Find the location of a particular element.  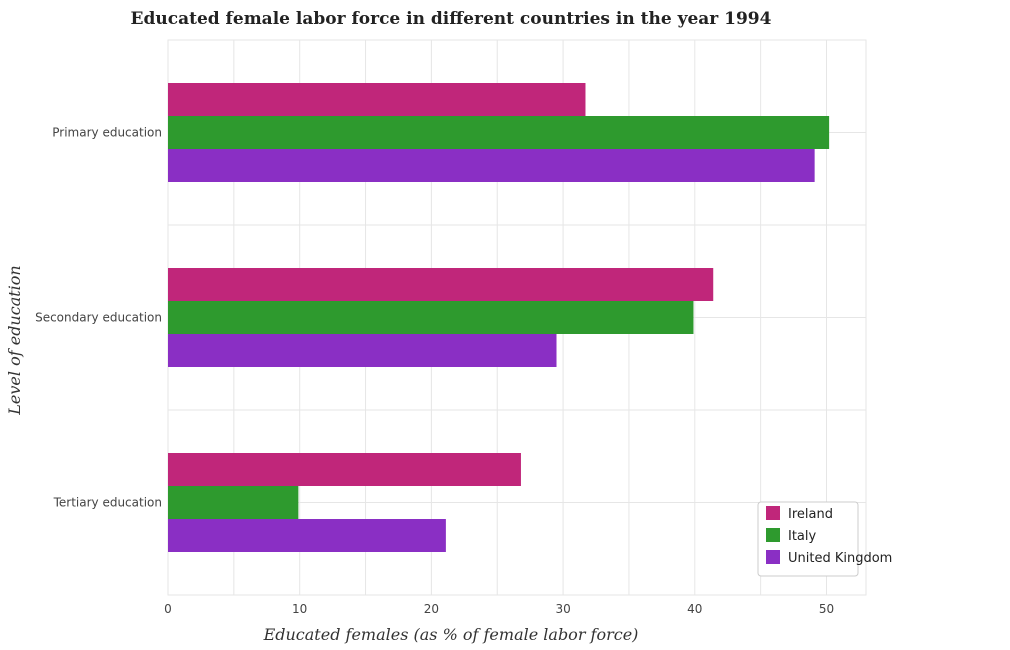

y-tick-label: Tertiary education is located at coordinates (107, 503).